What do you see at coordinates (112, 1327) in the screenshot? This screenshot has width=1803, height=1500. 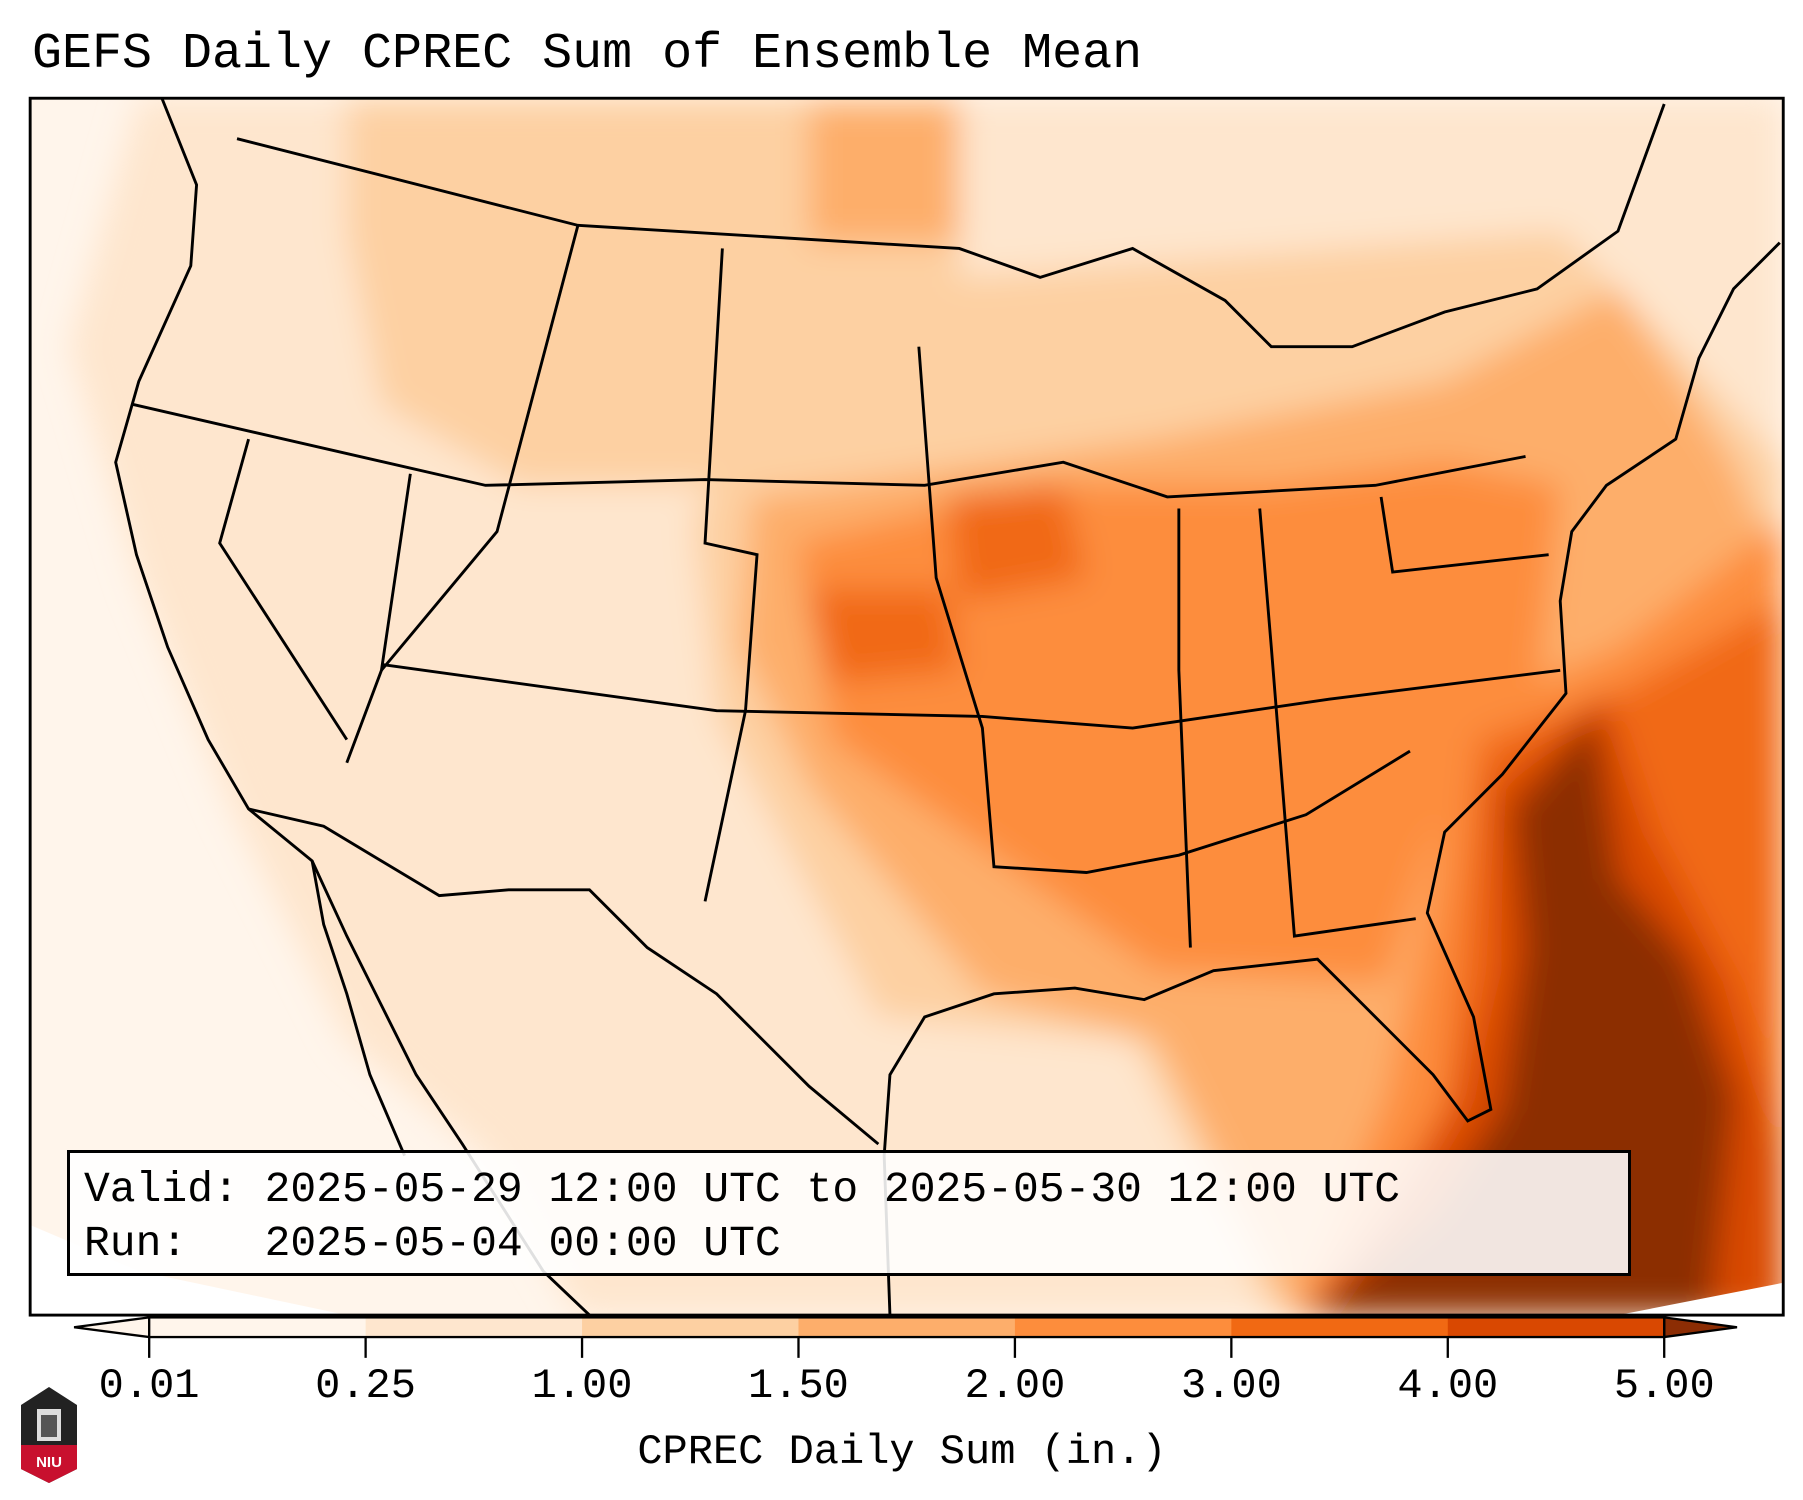 I see `colorbar-min-extension` at bounding box center [112, 1327].